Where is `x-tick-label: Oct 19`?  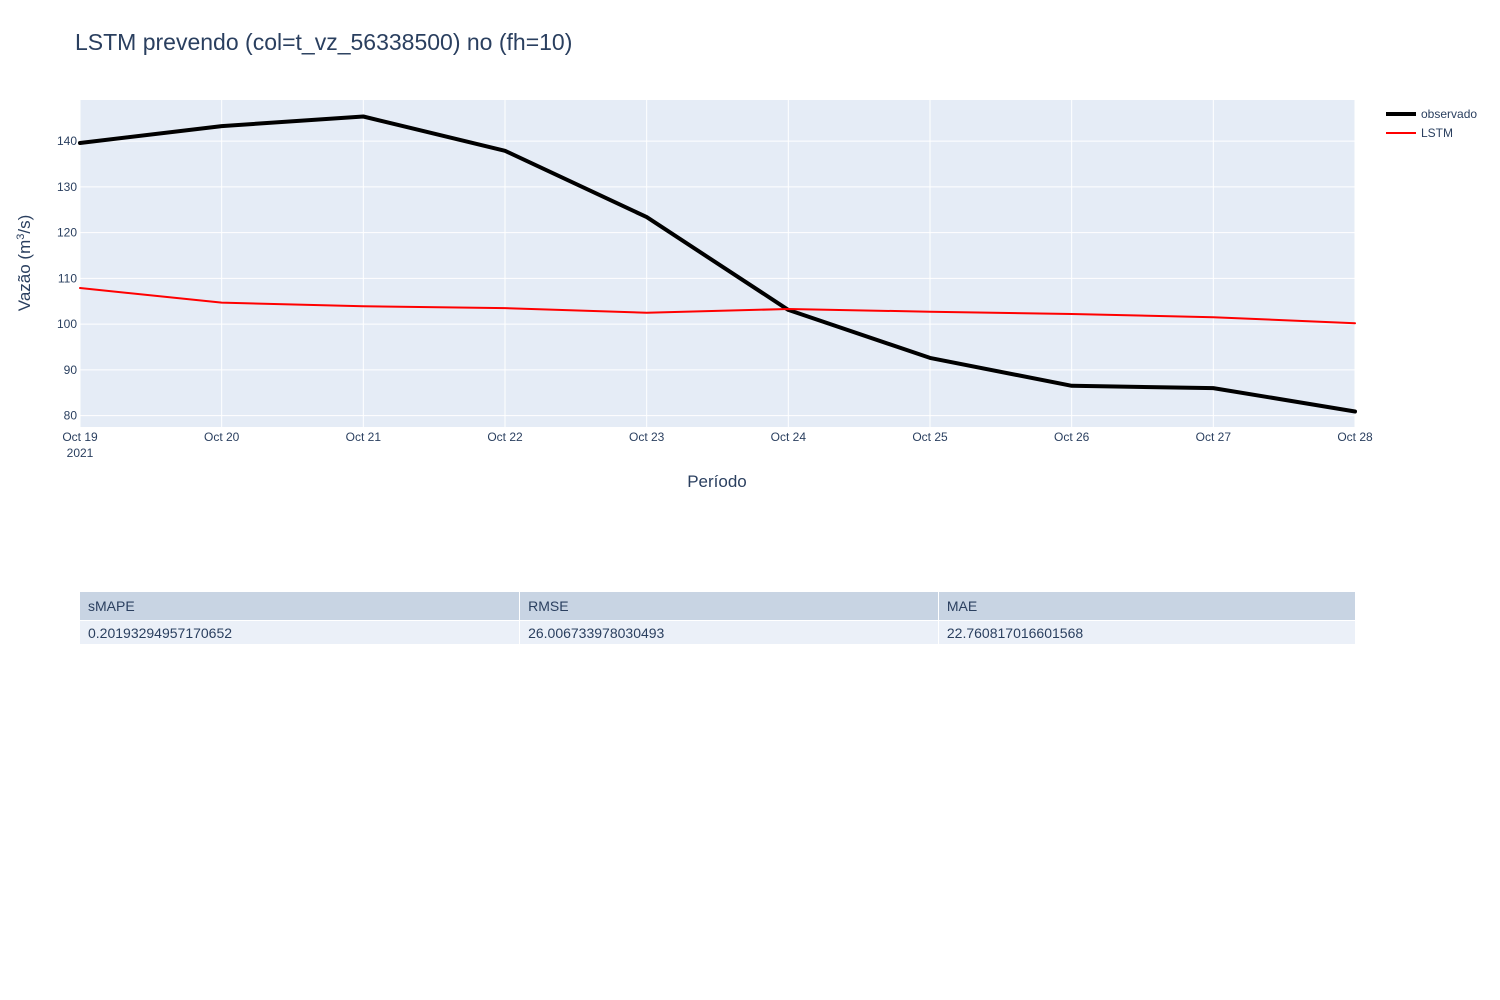
x-tick-label: Oct 19 is located at coordinates (80, 437).